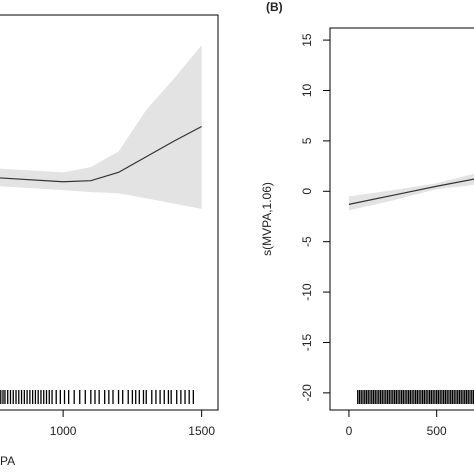 The height and width of the screenshot is (474, 474). What do you see at coordinates (7, 461) in the screenshot?
I see `x-axis-label: PA` at bounding box center [7, 461].